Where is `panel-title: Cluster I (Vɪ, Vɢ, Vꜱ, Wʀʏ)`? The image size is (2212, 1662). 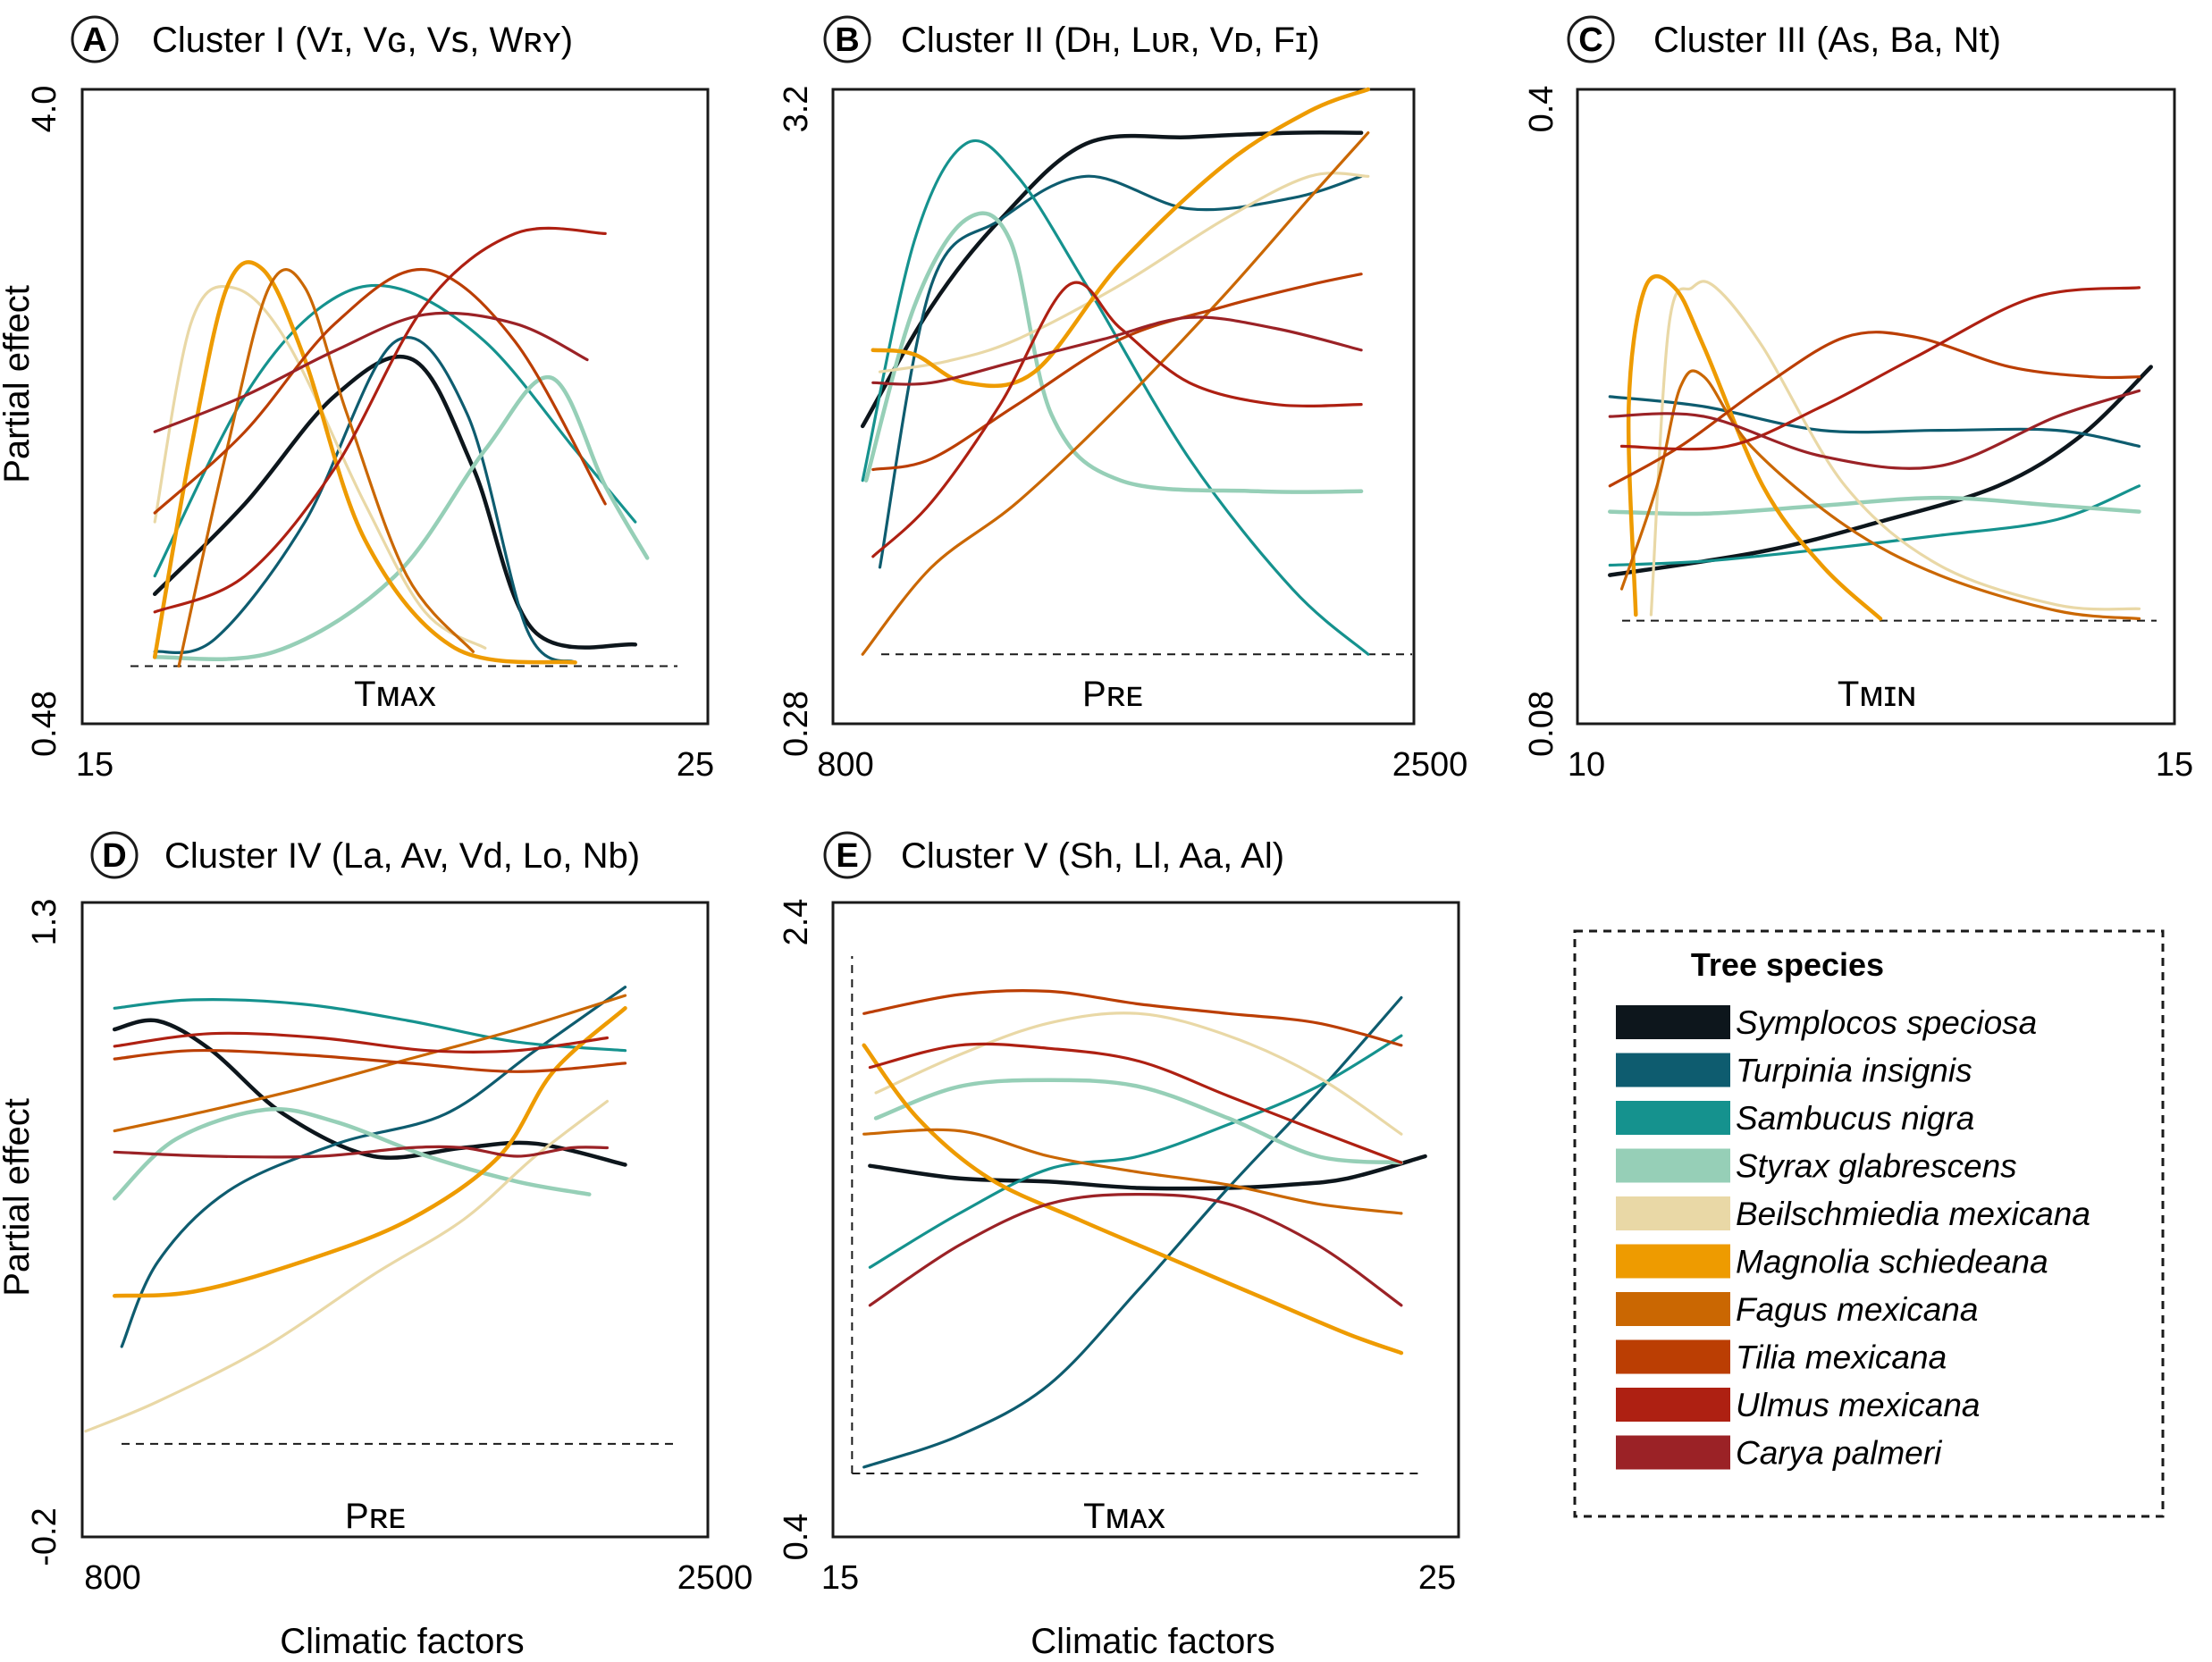
panel-title: Cluster I (Vɪ, Vɢ, Vꜱ, Wʀʏ) is located at coordinates (362, 40).